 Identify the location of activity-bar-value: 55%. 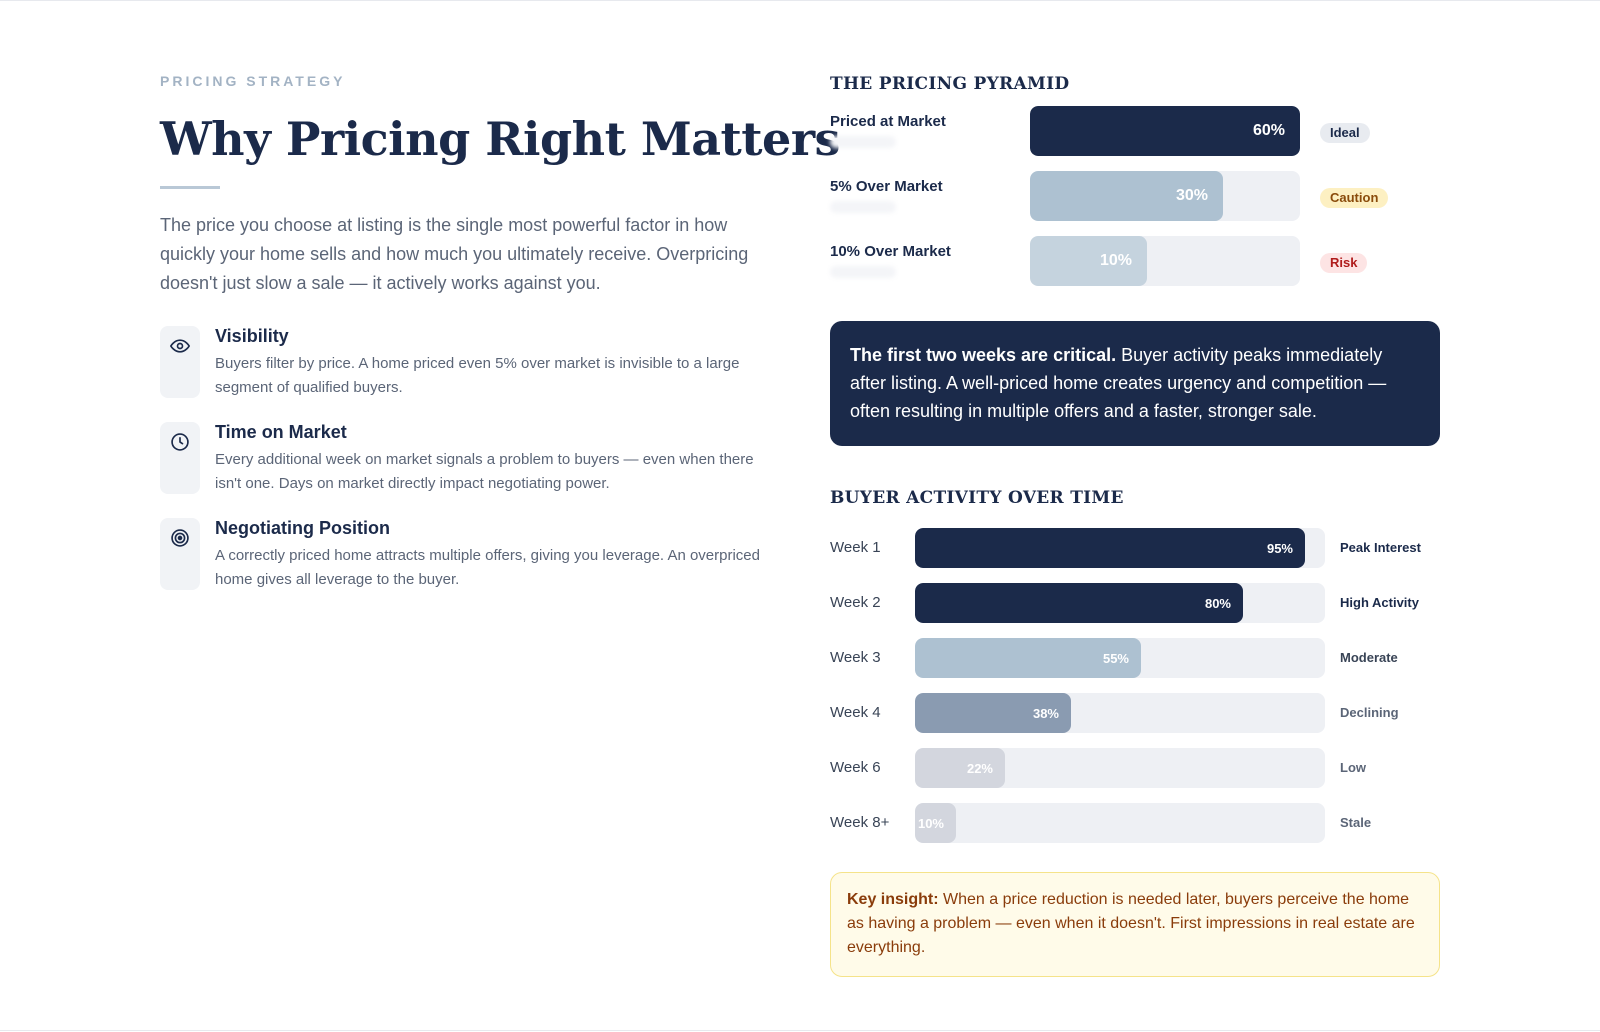
(1115, 658).